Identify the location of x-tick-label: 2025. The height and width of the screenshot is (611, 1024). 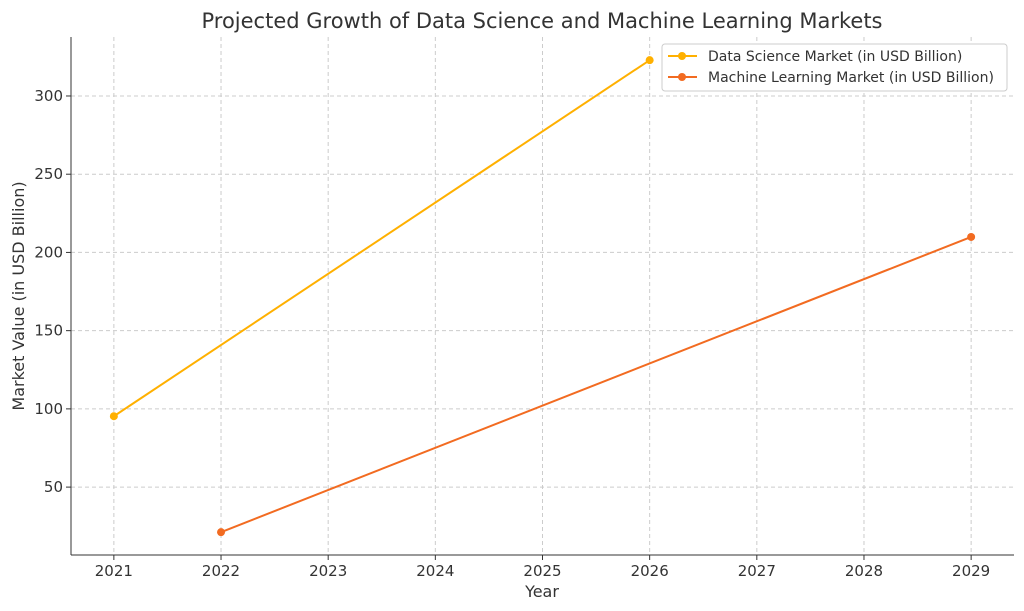
(542, 571).